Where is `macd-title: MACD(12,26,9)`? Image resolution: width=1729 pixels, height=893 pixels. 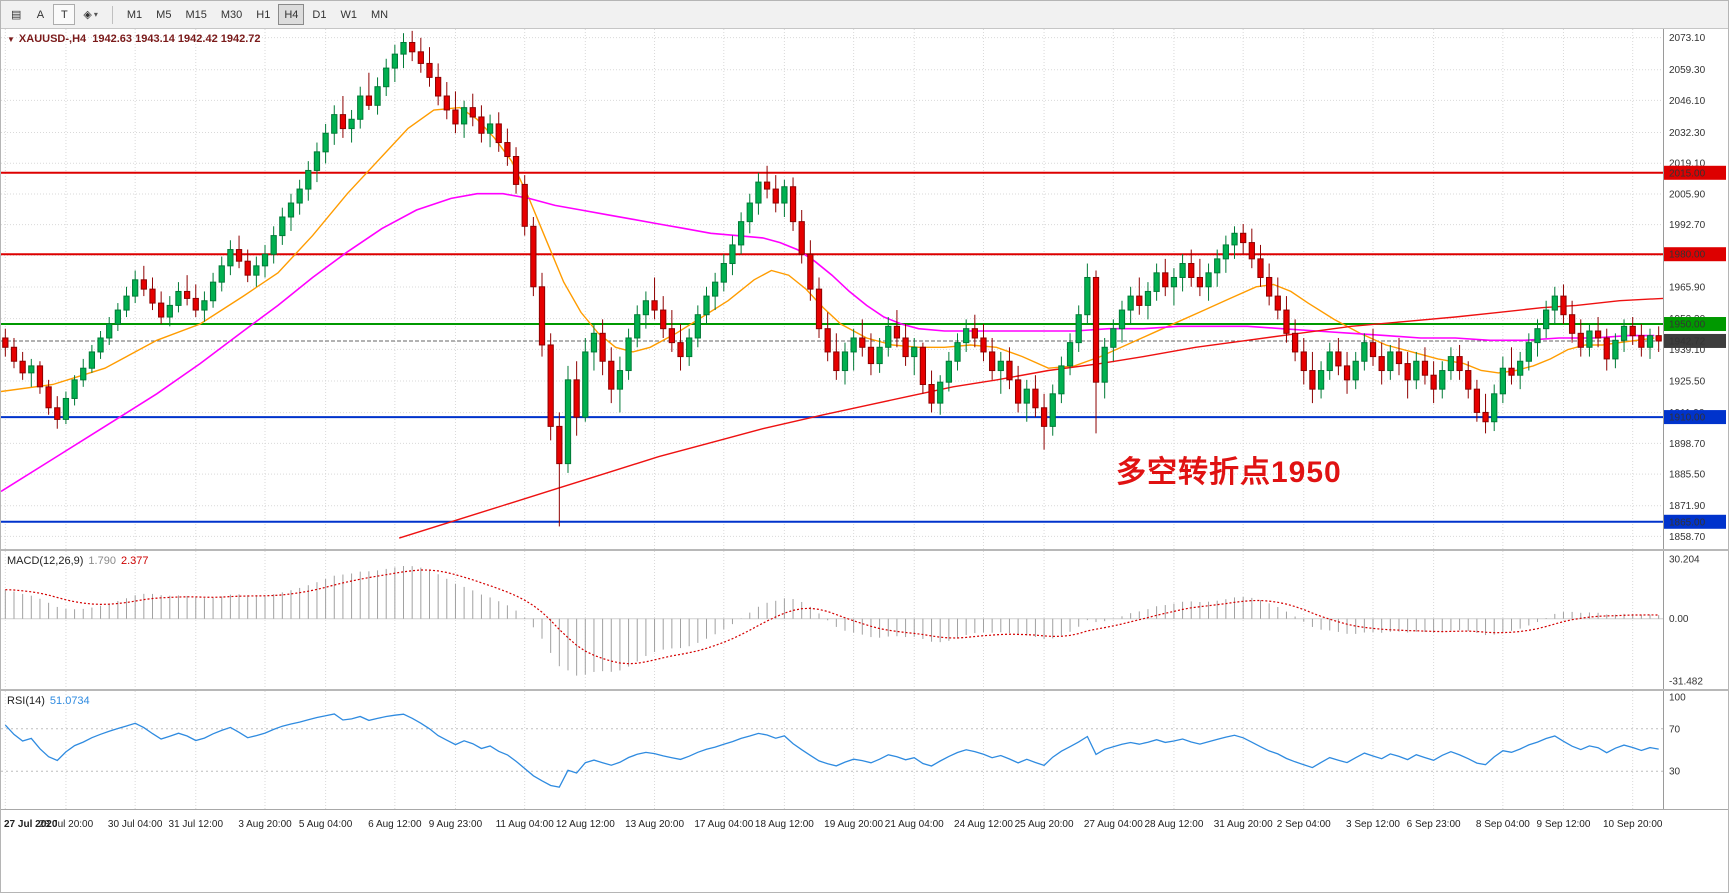
macd-title: MACD(12,26,9) is located at coordinates (45, 561).